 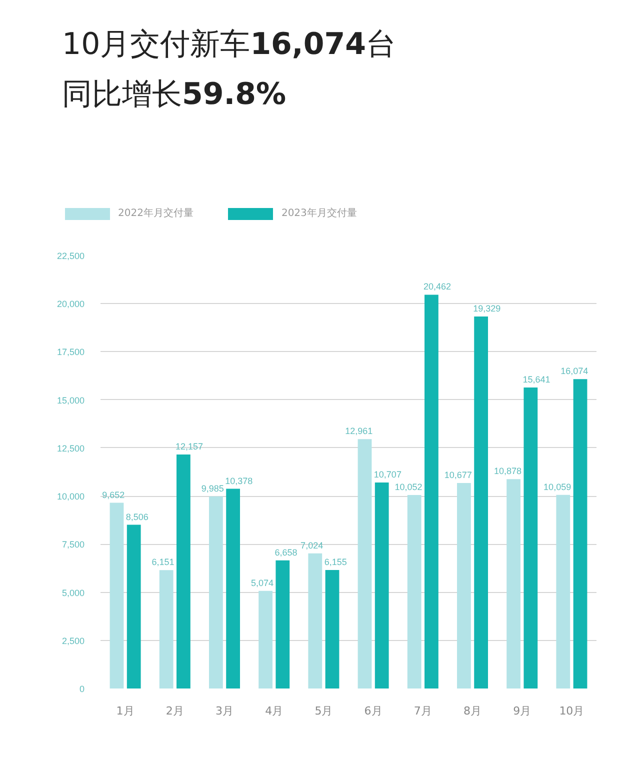 I want to click on legend-label: 2023年月交付量, so click(x=319, y=214).